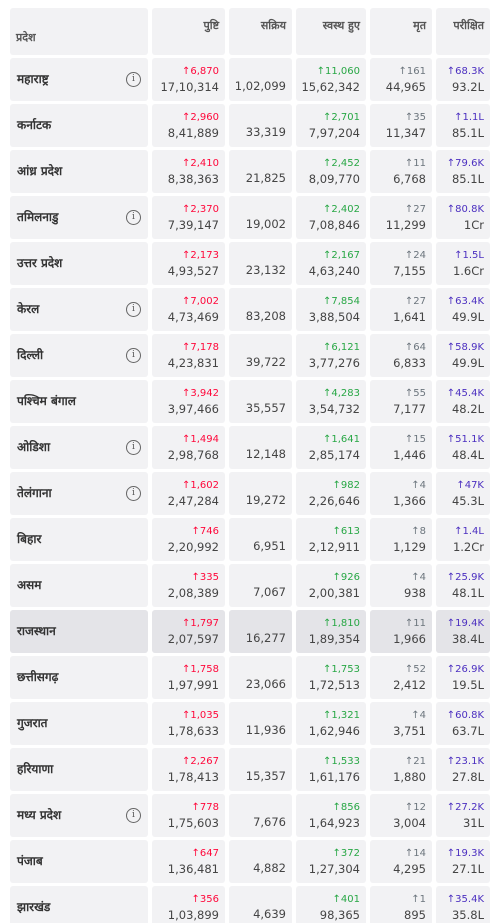  I want to click on state-cell: तमिलनाडु i, so click(79, 217).